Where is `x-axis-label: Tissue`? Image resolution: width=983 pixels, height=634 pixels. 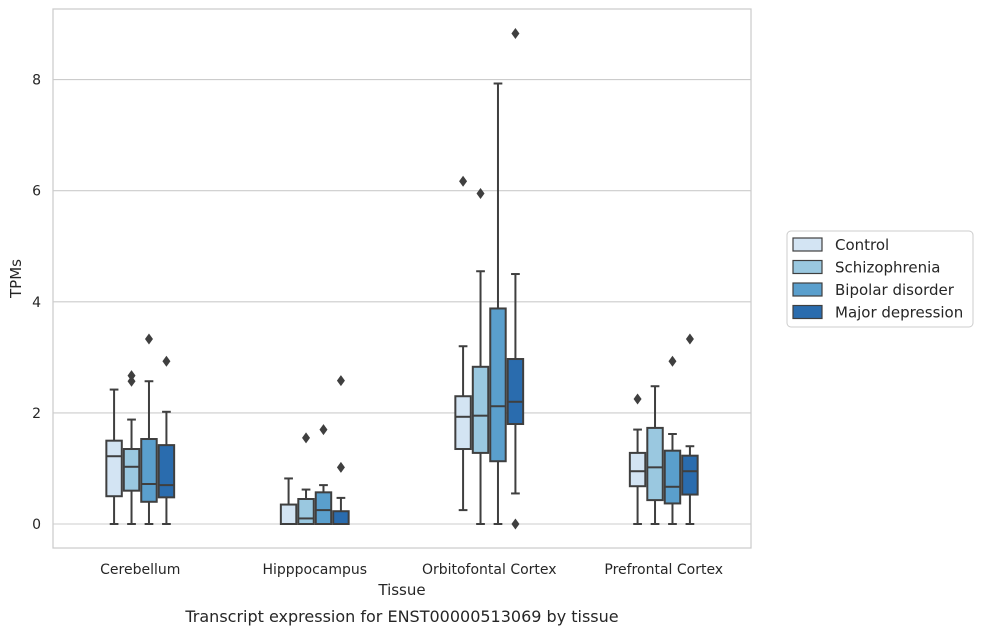
x-axis-label: Tissue is located at coordinates (401, 590).